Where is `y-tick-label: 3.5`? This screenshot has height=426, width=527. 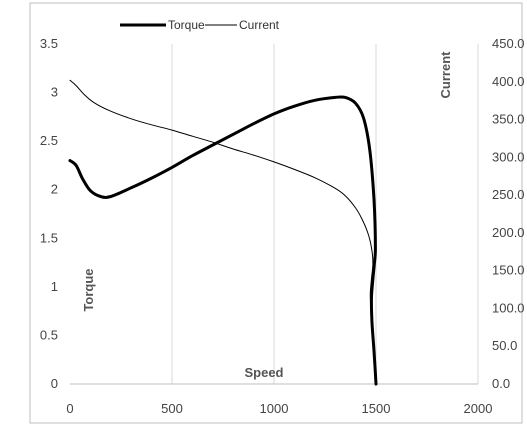 y-tick-label: 3.5 is located at coordinates (49, 43).